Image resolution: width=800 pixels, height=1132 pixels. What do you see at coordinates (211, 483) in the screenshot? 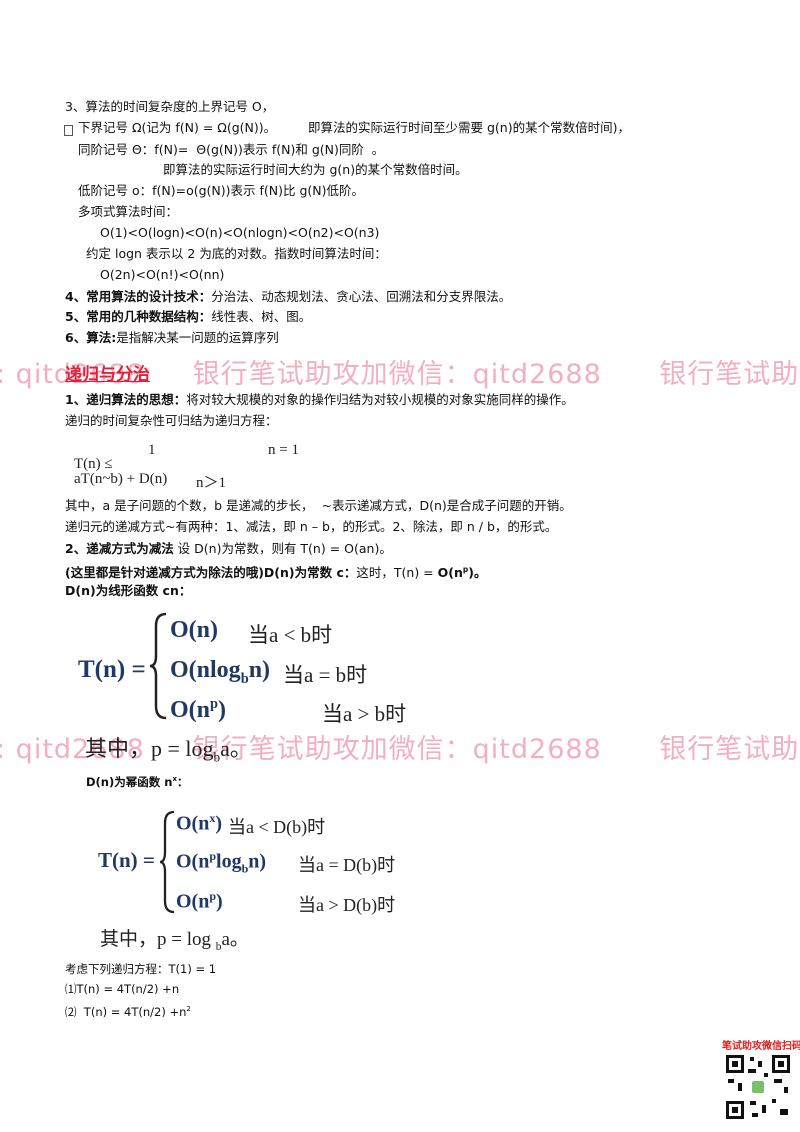
I see `equation-part: n＞1` at bounding box center [211, 483].